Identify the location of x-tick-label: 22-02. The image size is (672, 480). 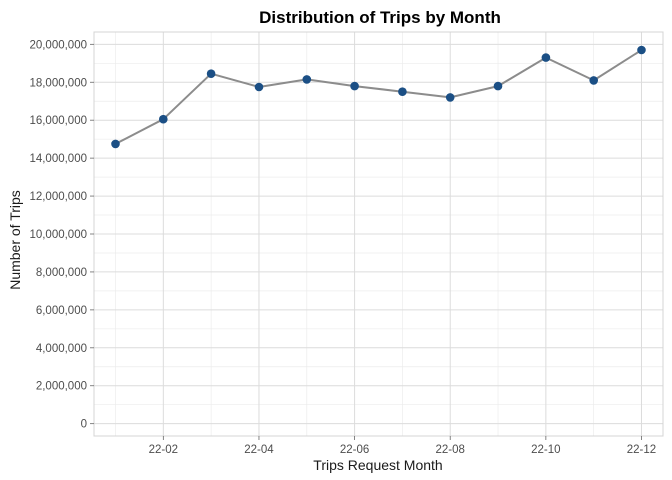
(163, 450).